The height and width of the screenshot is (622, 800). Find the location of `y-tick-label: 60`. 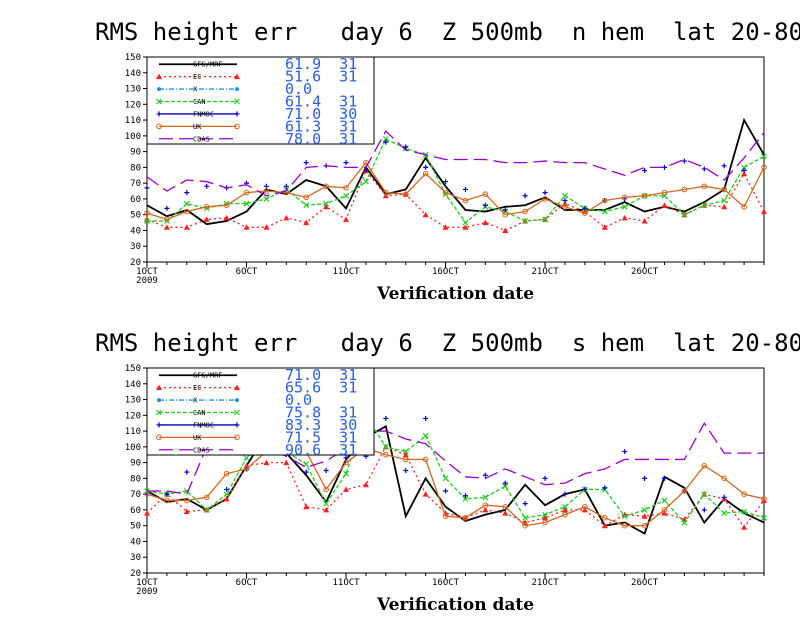

y-tick-label: 60 is located at coordinates (135, 200).